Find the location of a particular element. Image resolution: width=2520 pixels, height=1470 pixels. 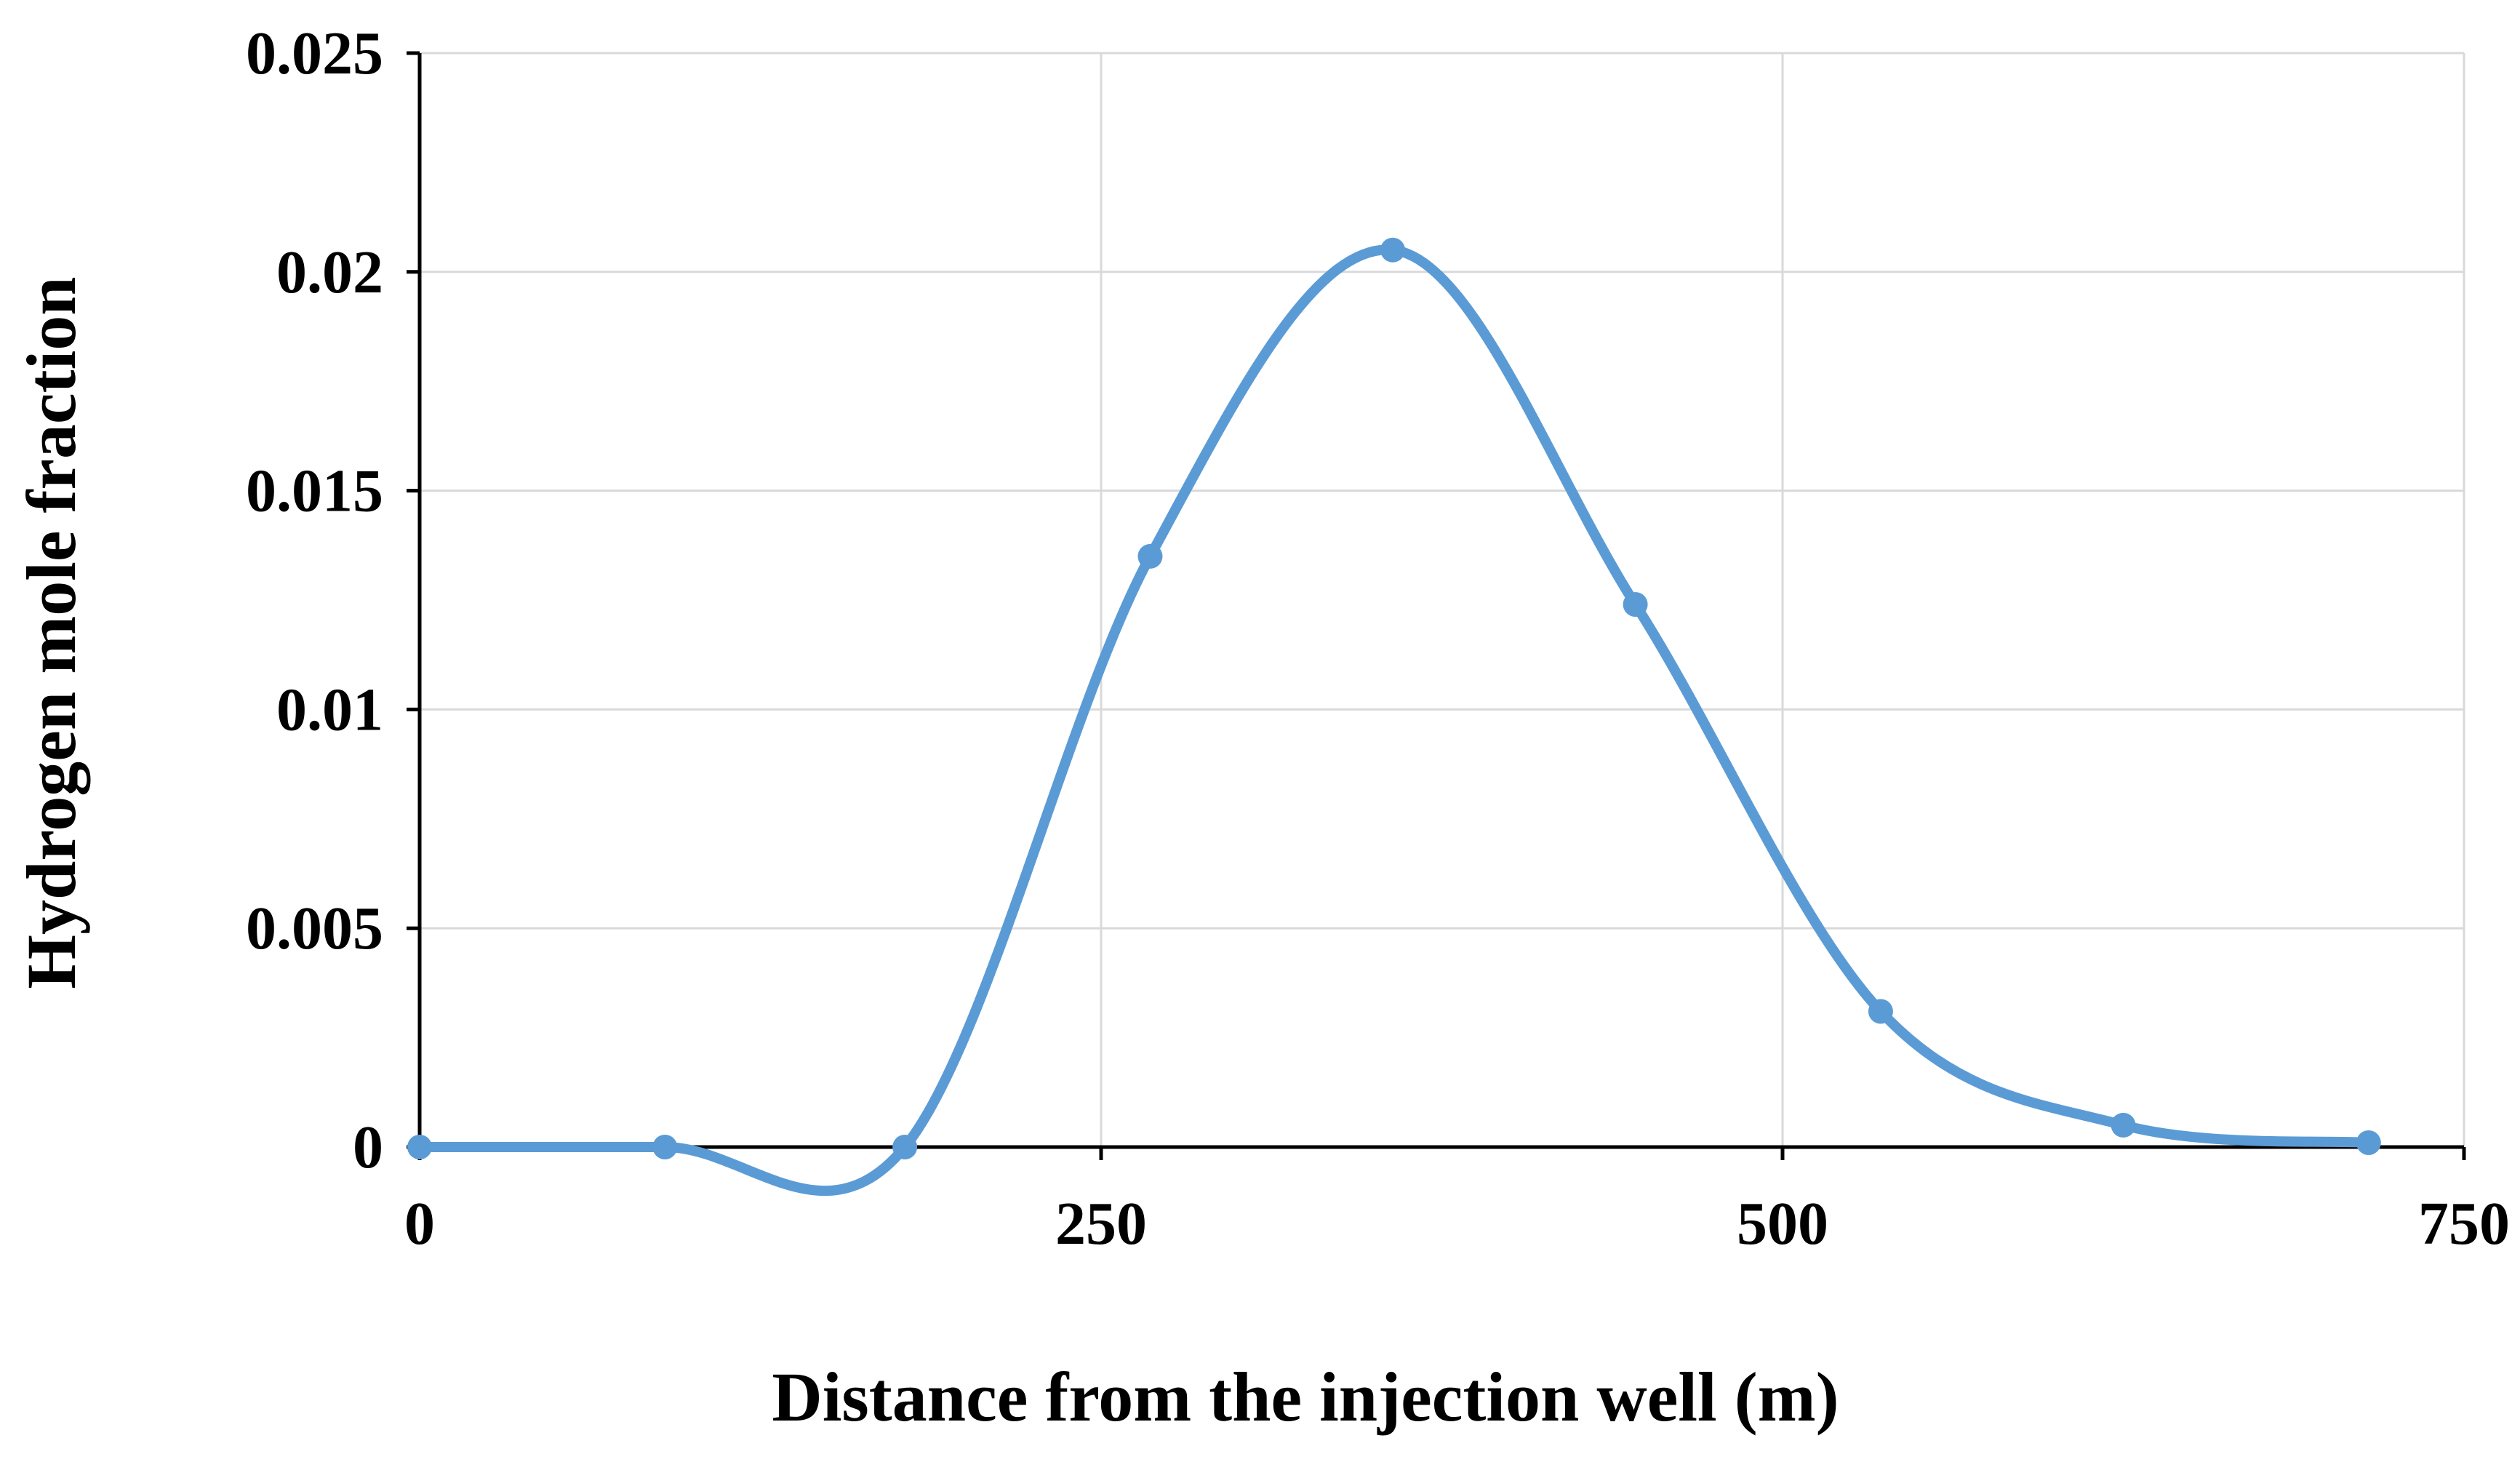

x-tick-label: 250 is located at coordinates (1101, 1224).